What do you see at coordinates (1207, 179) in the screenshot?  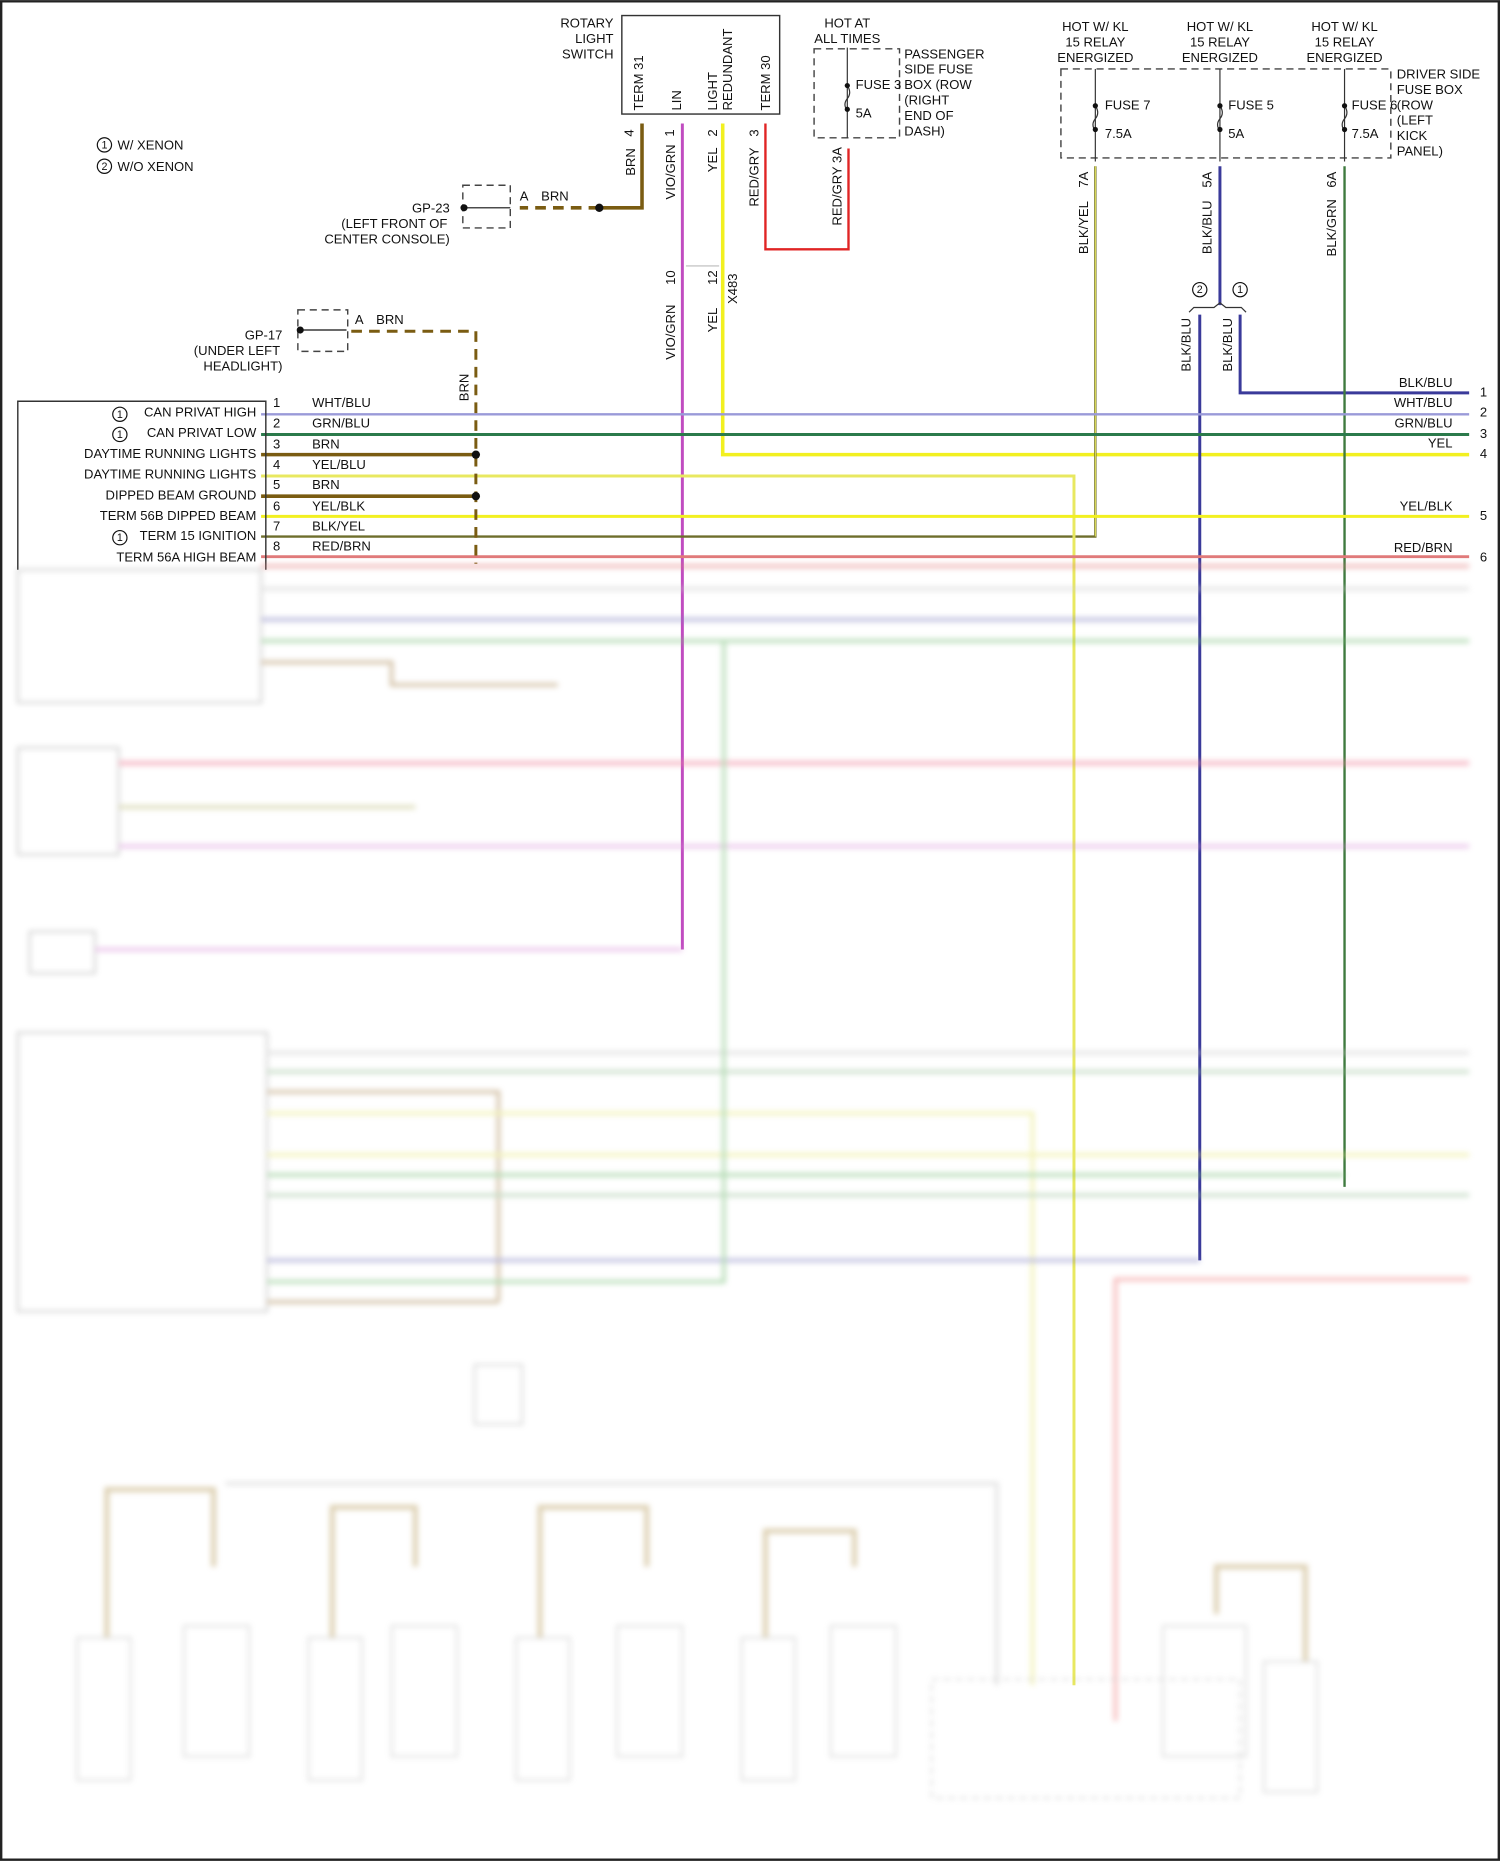 I see `fuse-5-pin: 5A` at bounding box center [1207, 179].